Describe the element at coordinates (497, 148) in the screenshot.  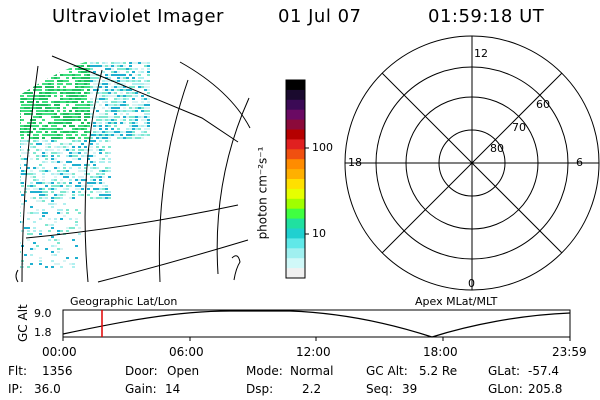
I see `mlat-label-80: 80` at that location.